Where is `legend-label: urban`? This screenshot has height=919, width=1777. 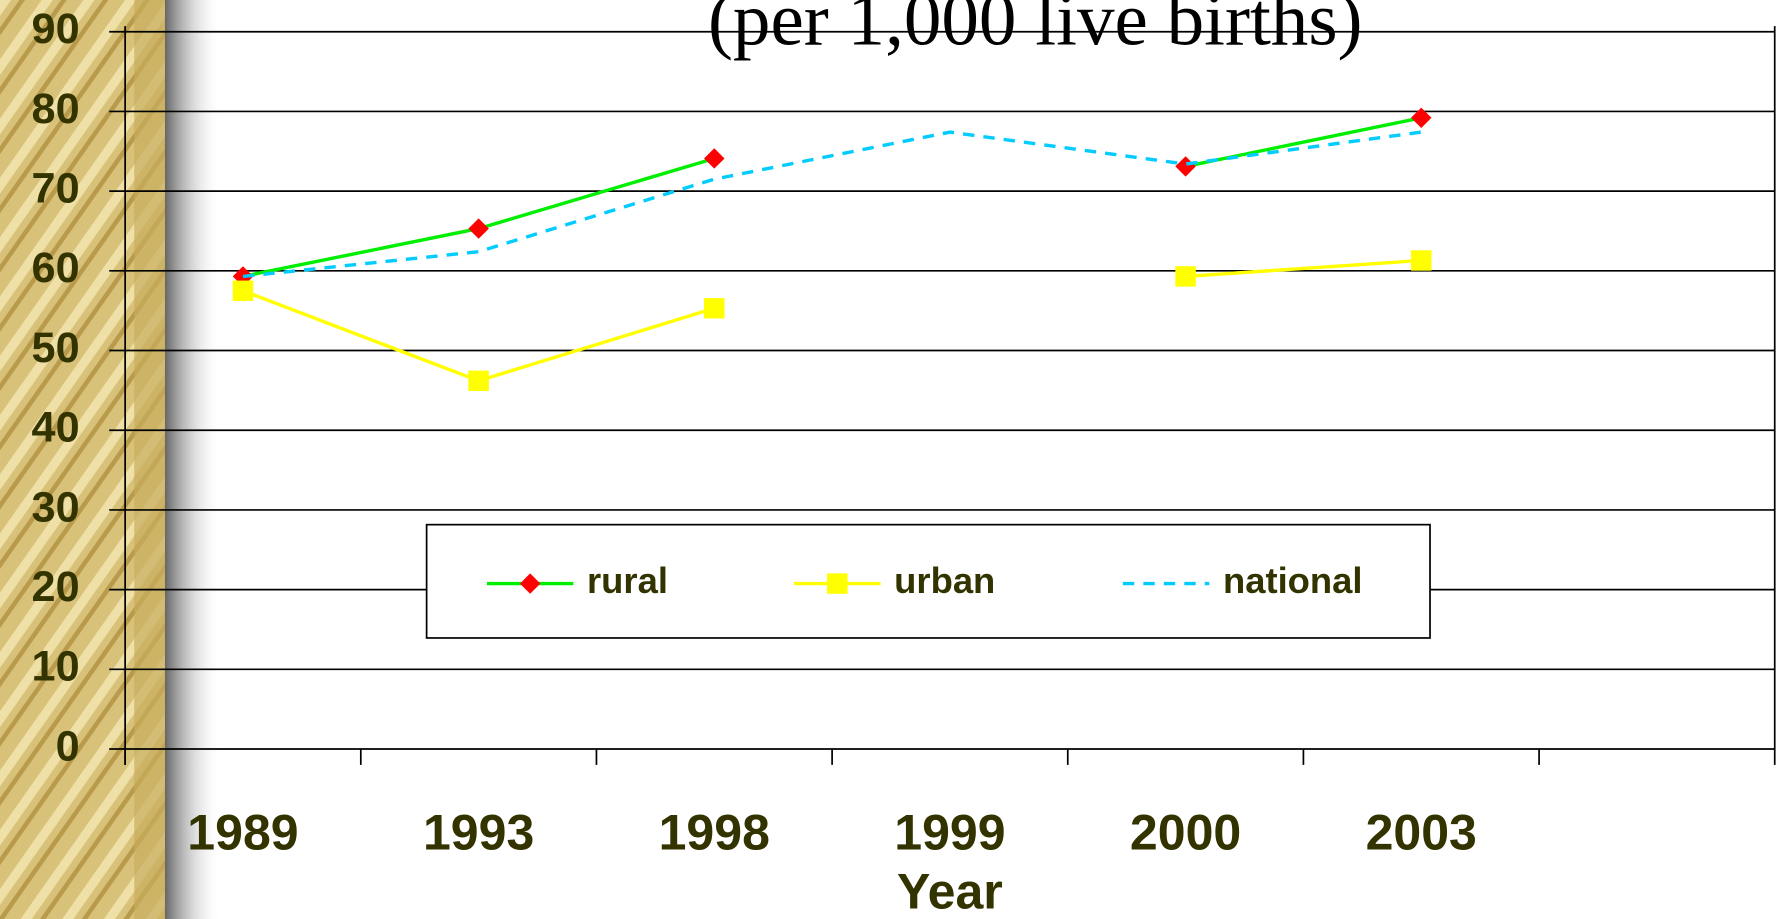 legend-label: urban is located at coordinates (944, 580).